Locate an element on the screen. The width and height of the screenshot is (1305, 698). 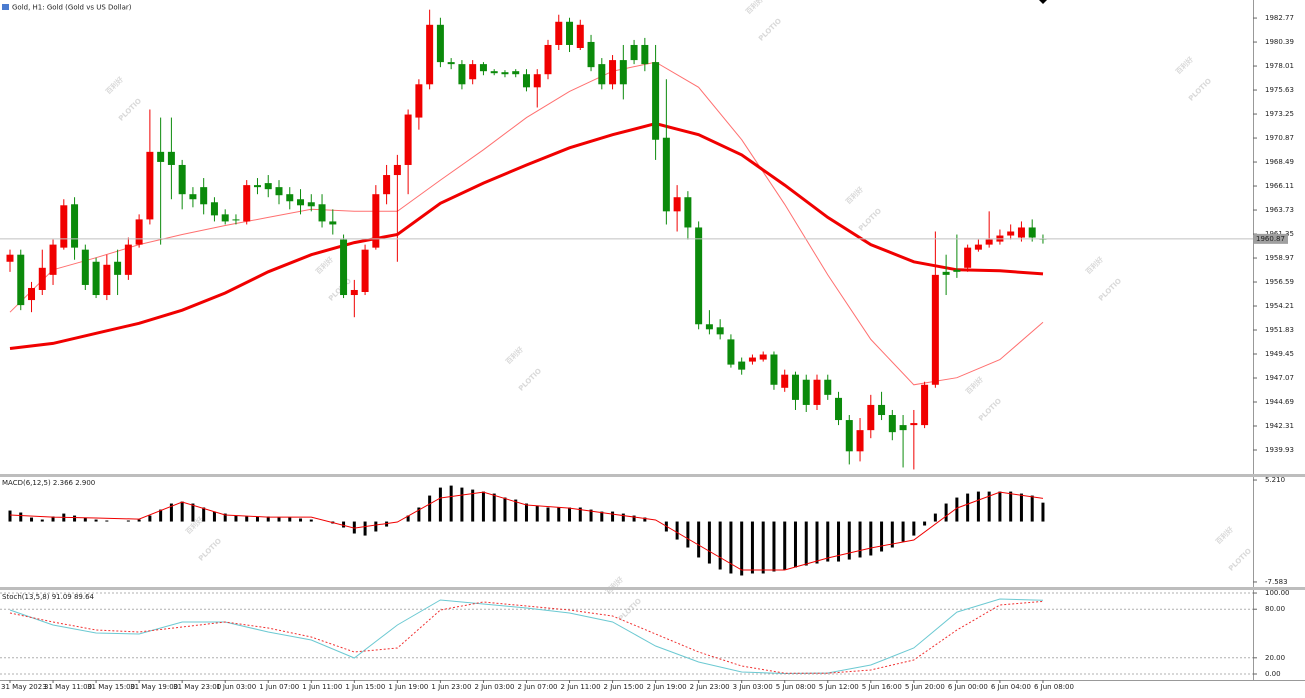
y-tick-label: 1944.69 is located at coordinates (1279, 402).